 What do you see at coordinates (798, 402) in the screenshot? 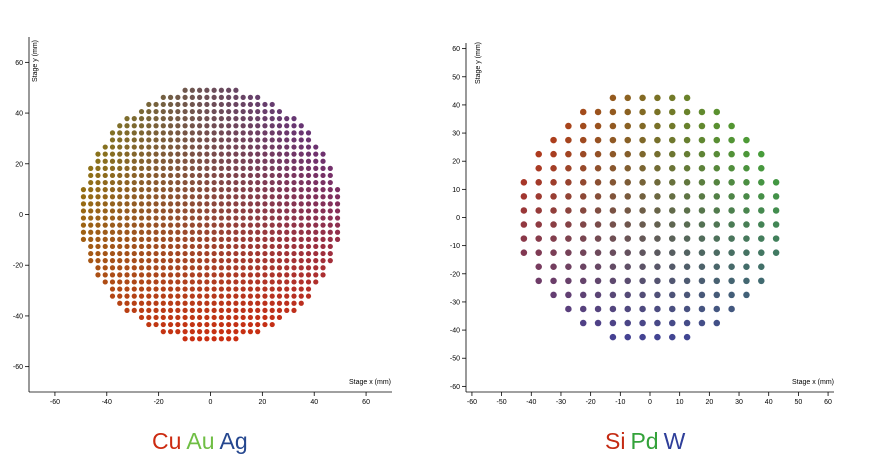
I see `x-tick-label: 50` at bounding box center [798, 402].